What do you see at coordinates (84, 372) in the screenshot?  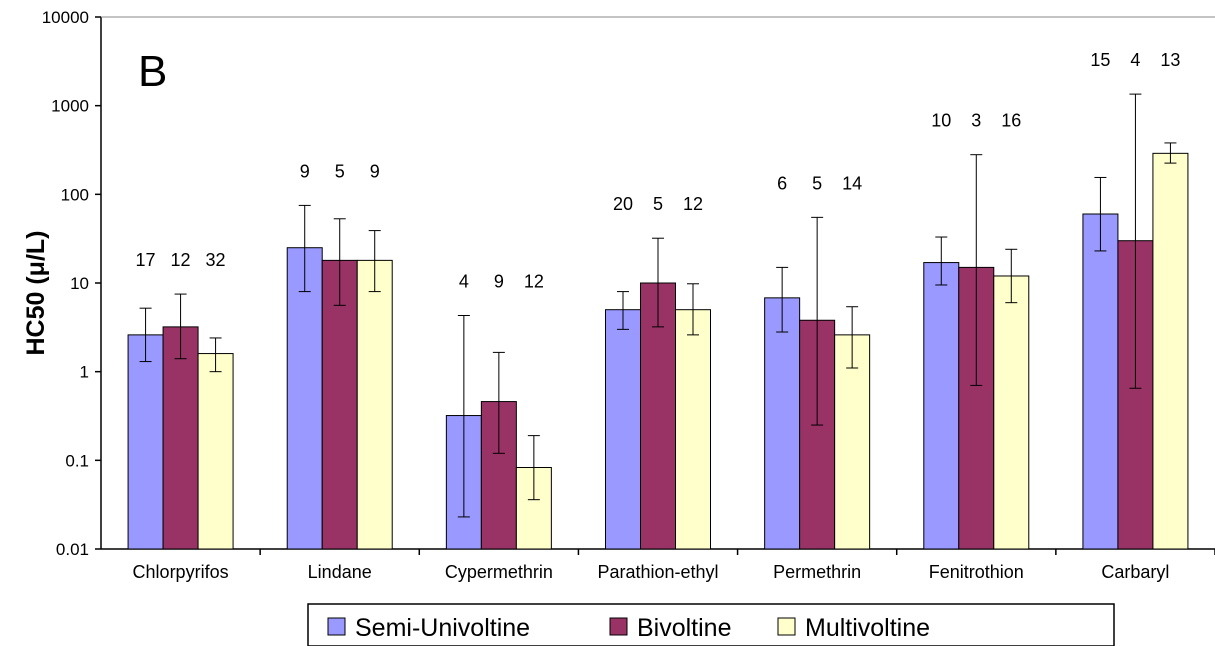 I see `y-tick-label: 1` at bounding box center [84, 372].